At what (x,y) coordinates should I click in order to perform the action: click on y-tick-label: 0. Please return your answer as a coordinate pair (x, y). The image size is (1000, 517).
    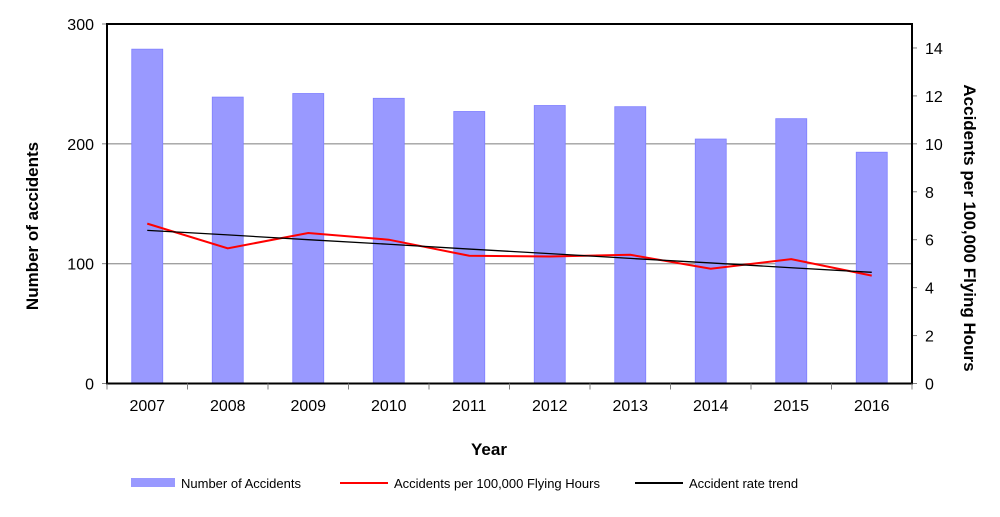
    Looking at the image, I should click on (89, 385).